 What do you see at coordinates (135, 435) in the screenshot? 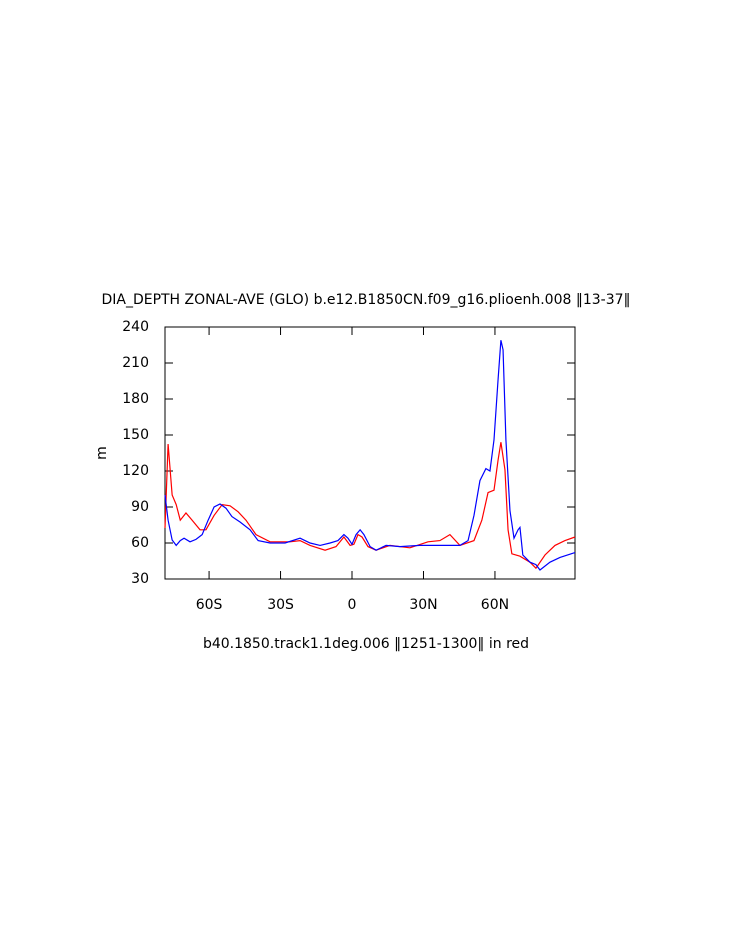
I see `y-tick-label: 150` at bounding box center [135, 435].